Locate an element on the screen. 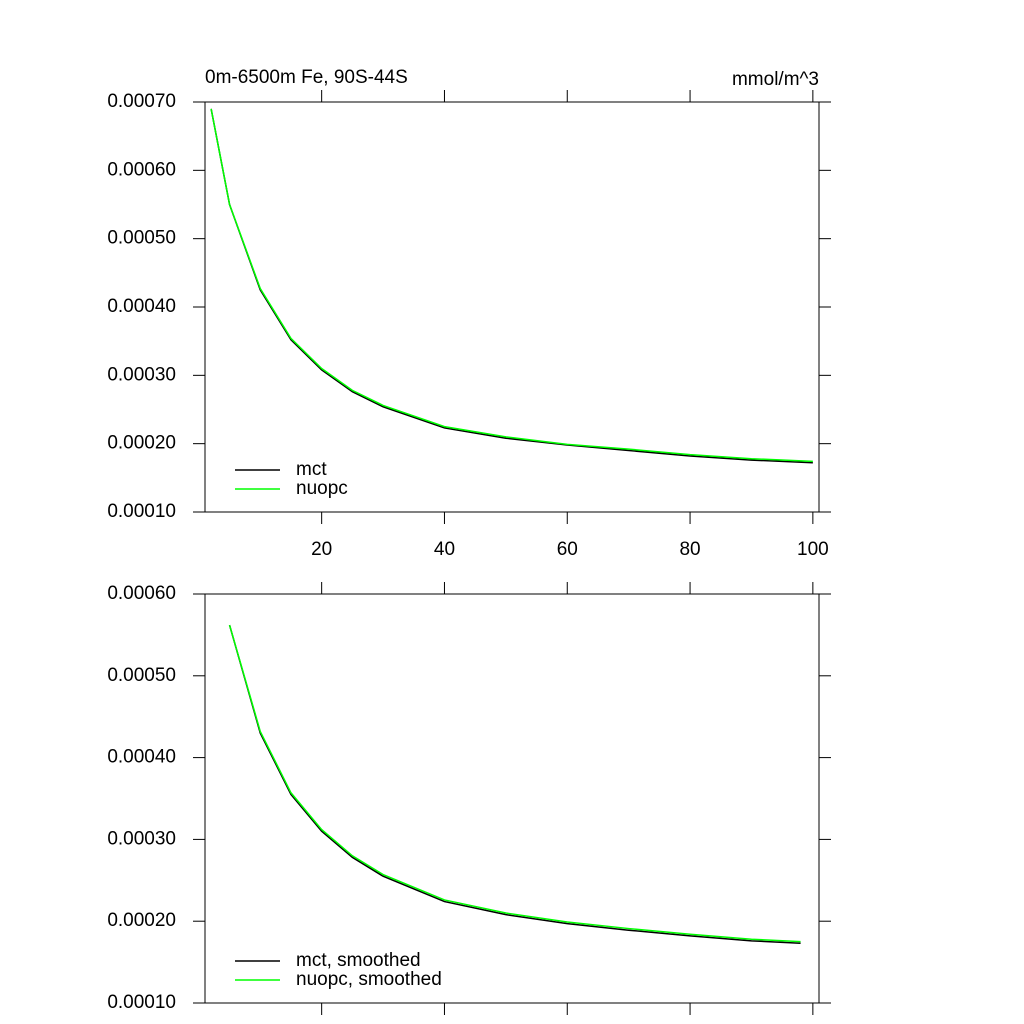 This screenshot has height=1024, width=1024. units-label: mmol/m^3 is located at coordinates (775, 79).